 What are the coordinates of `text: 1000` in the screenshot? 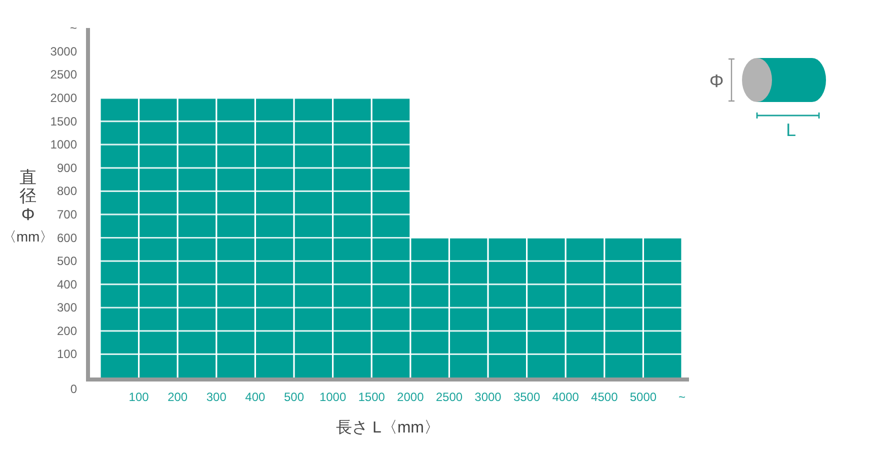 It's located at (64, 145).